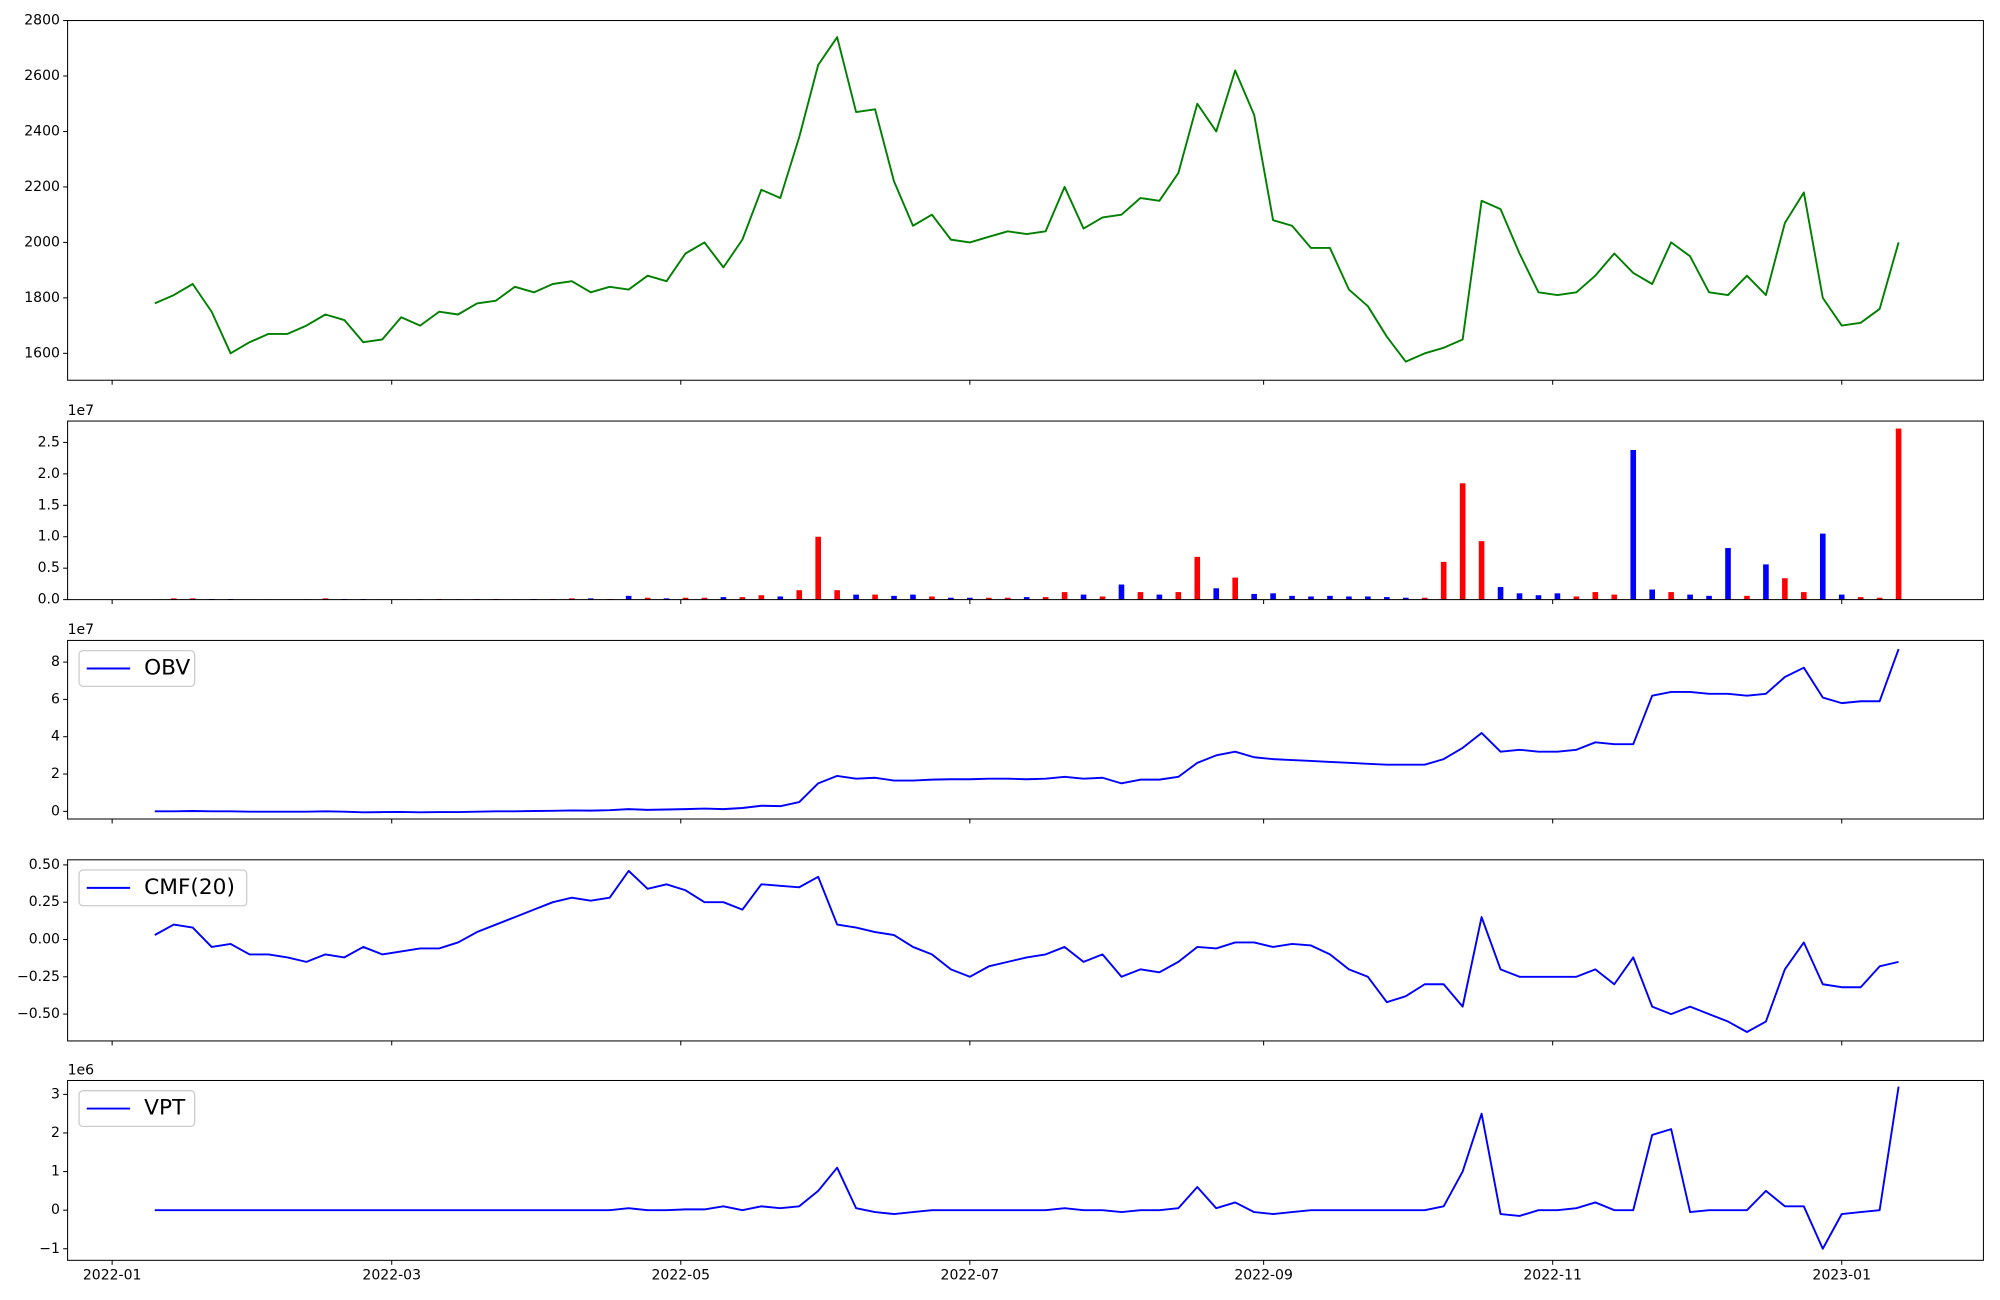 The image size is (2000, 1300). I want to click on y-tick-label: 1, so click(55, 1172).